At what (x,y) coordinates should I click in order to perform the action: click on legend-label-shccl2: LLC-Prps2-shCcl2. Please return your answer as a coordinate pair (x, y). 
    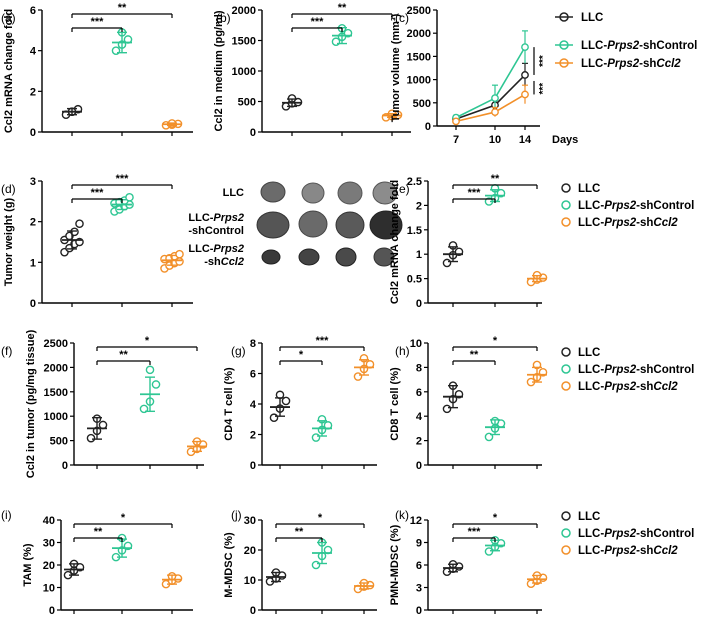
    Looking at the image, I should click on (631, 64).